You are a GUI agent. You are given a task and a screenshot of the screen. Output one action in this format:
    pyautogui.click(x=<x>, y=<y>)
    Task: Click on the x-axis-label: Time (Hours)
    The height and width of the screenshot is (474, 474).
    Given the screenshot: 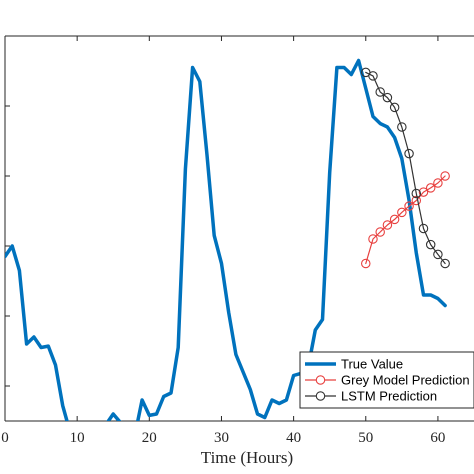 What is the action you would take?
    pyautogui.click(x=247, y=457)
    